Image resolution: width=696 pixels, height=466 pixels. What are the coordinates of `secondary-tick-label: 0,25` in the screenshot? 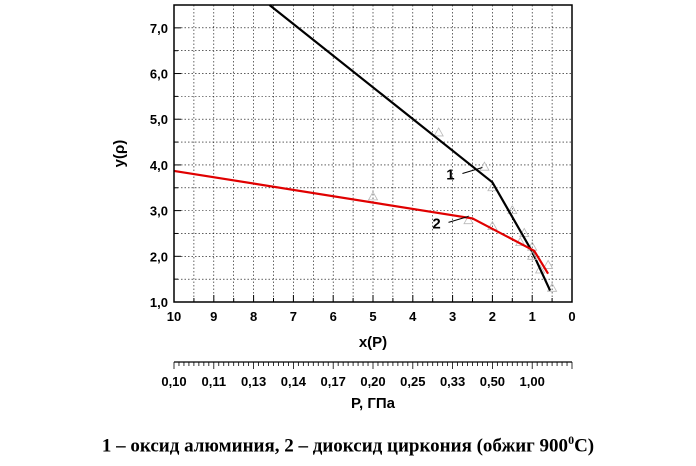 It's located at (412, 381).